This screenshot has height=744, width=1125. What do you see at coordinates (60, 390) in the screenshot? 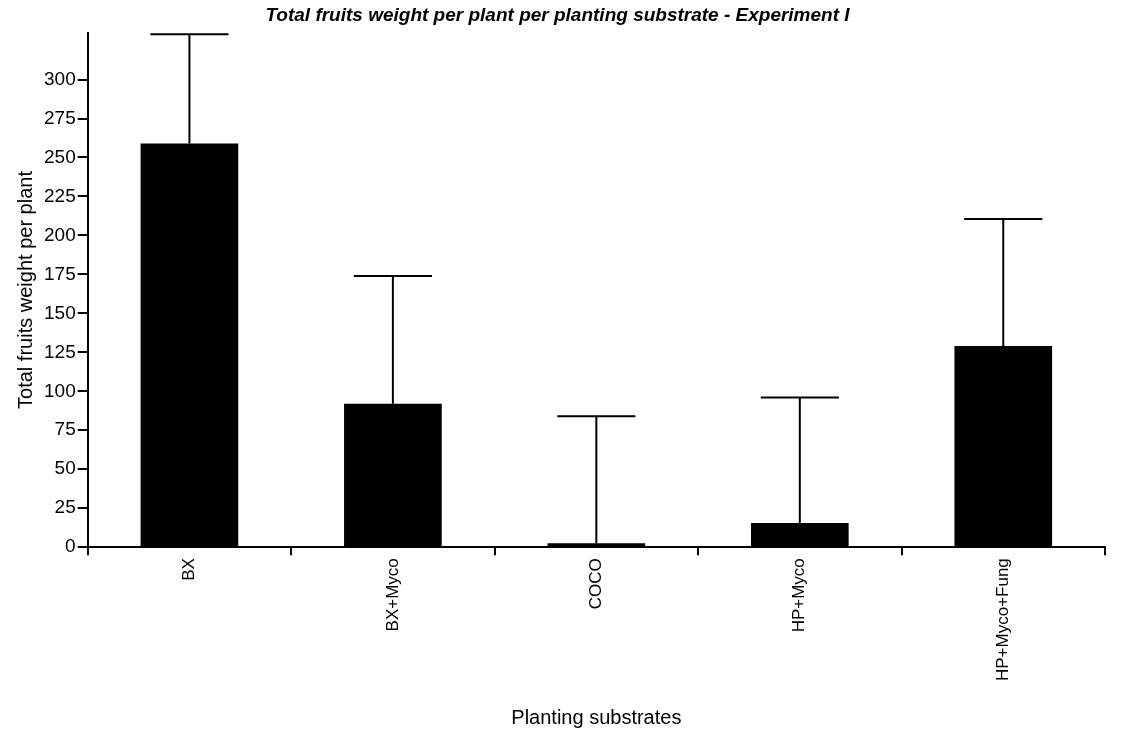
I see `y-tick-label: 100` at bounding box center [60, 390].